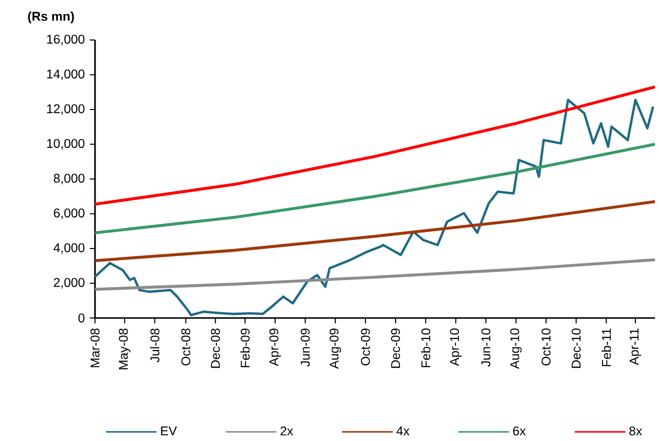 The image size is (659, 441). What do you see at coordinates (65, 109) in the screenshot?
I see `y-tick-label: 12,000` at bounding box center [65, 109].